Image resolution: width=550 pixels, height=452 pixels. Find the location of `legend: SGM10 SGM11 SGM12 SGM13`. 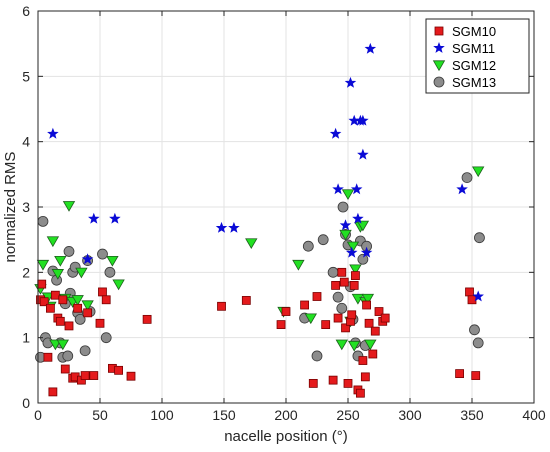

legend: SGM10 SGM11 SGM12 SGM13 is located at coordinates (477, 56).